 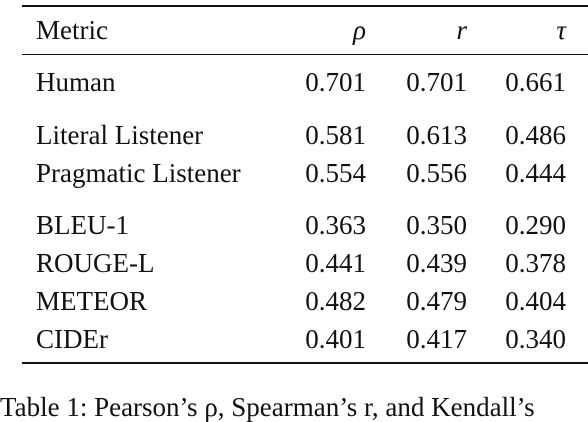 I want to click on header-rule, so click(x=305, y=54).